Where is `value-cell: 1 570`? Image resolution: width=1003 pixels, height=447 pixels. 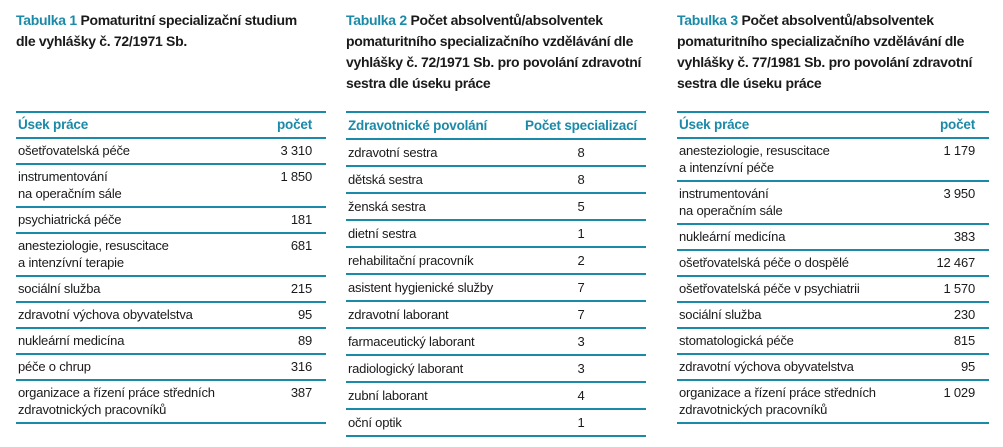
value-cell: 1 570 is located at coordinates (959, 288).